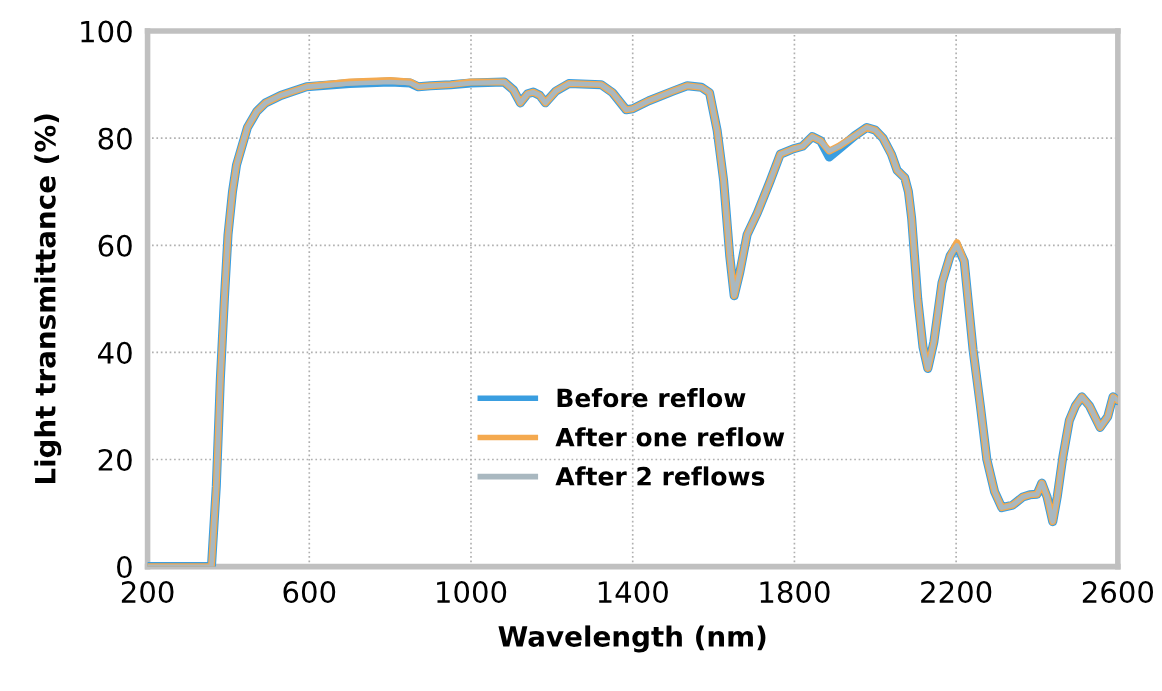 This screenshot has height=691, width=1162. I want to click on x-tick-label: 1800, so click(795, 592).